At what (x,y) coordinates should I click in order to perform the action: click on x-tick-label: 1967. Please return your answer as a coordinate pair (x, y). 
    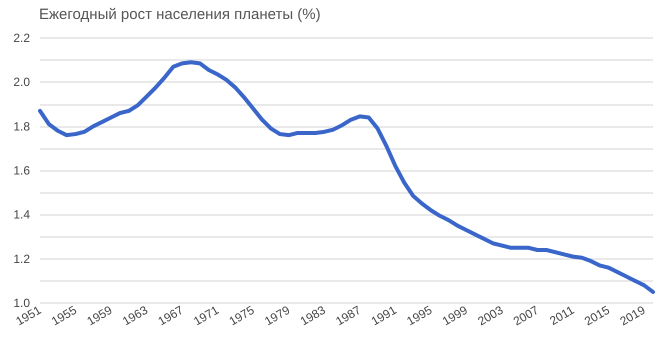
    Looking at the image, I should click on (171, 315).